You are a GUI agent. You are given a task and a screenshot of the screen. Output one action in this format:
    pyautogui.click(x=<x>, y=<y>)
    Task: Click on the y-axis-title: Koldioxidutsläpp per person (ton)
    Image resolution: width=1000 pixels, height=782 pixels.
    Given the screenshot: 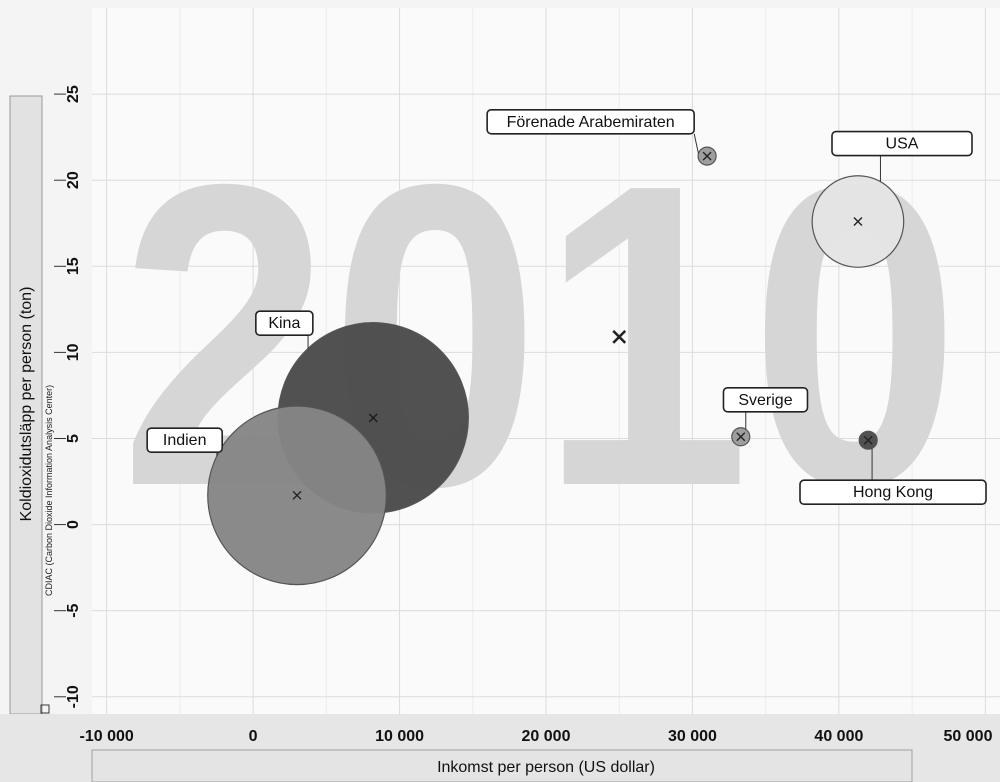 What is the action you would take?
    pyautogui.click(x=26, y=404)
    